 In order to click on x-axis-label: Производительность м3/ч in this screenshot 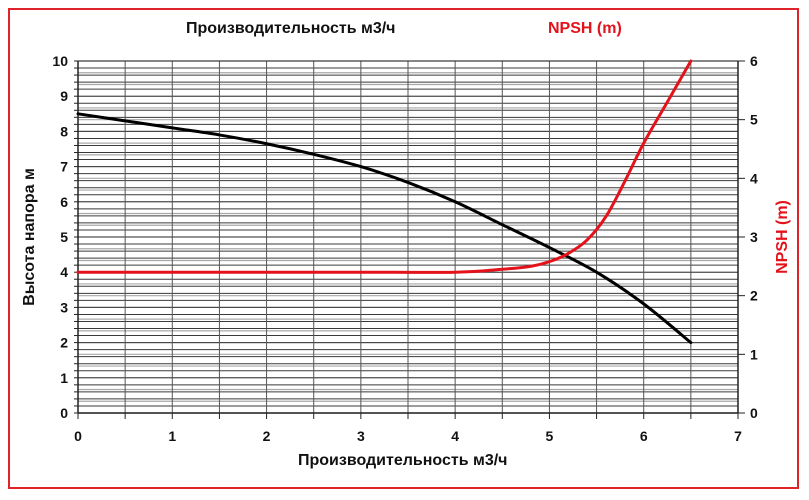, I will do `click(403, 460)`.